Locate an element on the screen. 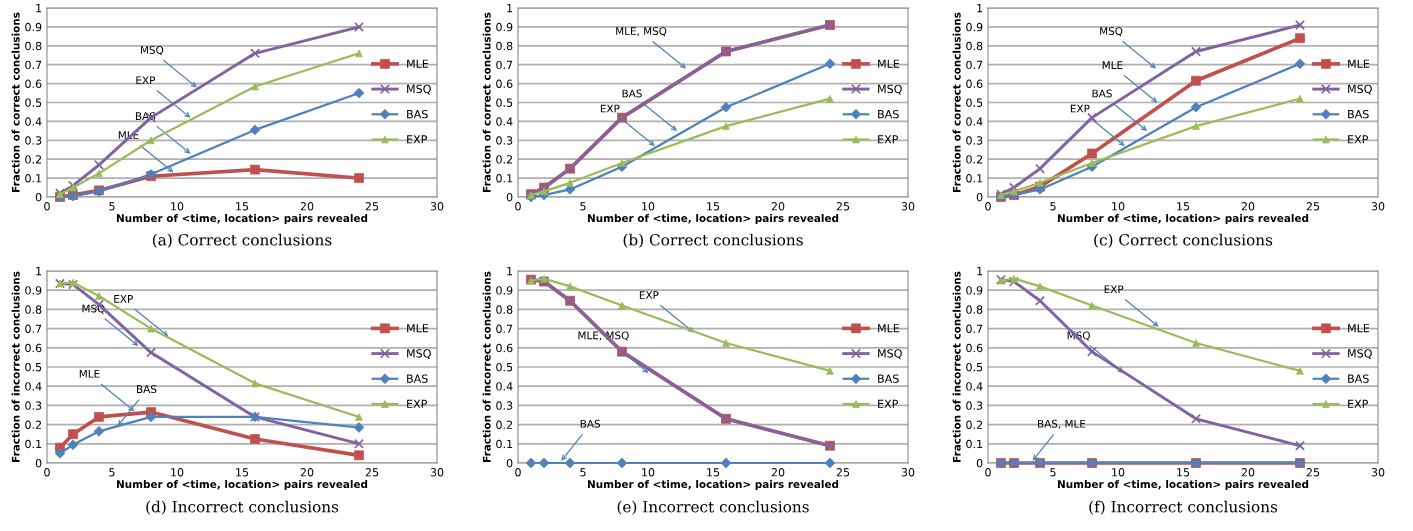  text: (e) Incorrect conclusions is located at coordinates (713, 507).